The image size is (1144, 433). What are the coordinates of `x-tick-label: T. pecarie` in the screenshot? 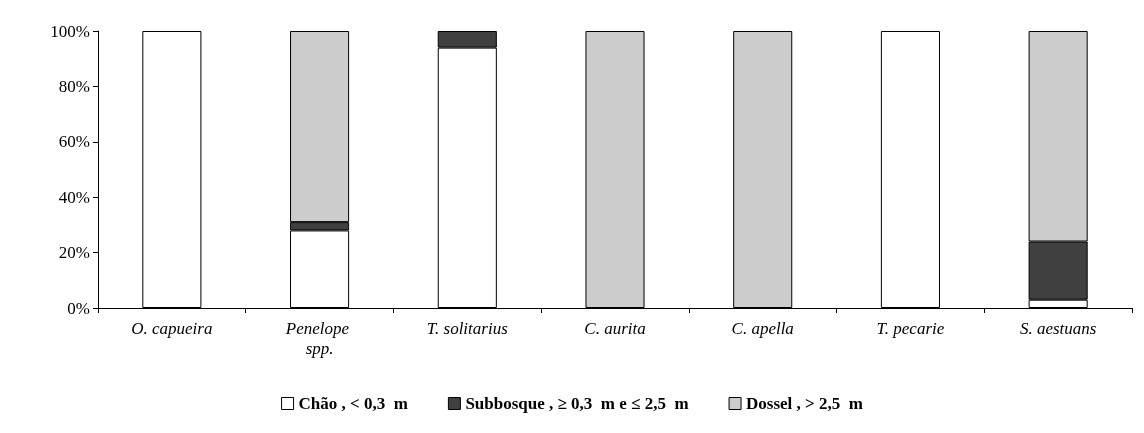 It's located at (910, 328).